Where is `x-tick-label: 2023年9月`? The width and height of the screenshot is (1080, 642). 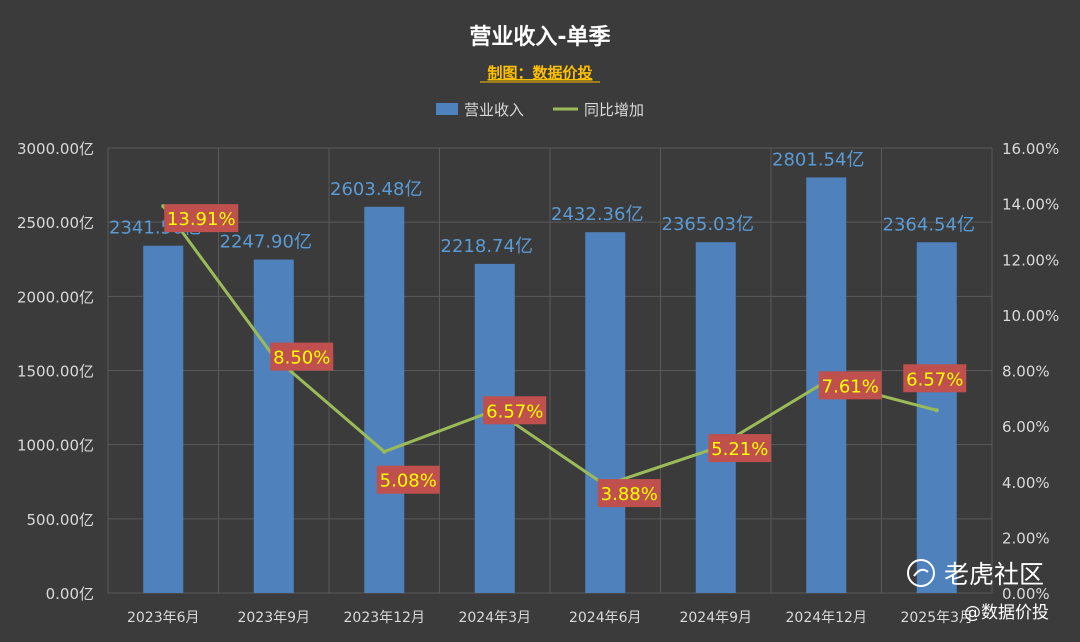
x-tick-label: 2023年9月 is located at coordinates (273, 618).